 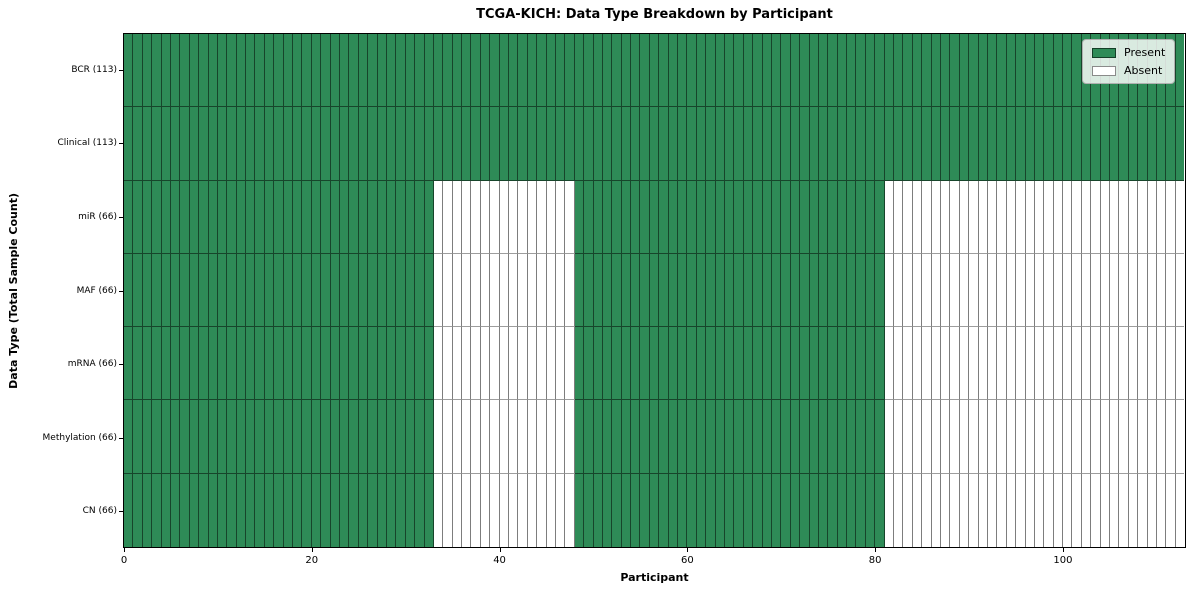 I want to click on data-row-MAF, so click(x=654, y=290).